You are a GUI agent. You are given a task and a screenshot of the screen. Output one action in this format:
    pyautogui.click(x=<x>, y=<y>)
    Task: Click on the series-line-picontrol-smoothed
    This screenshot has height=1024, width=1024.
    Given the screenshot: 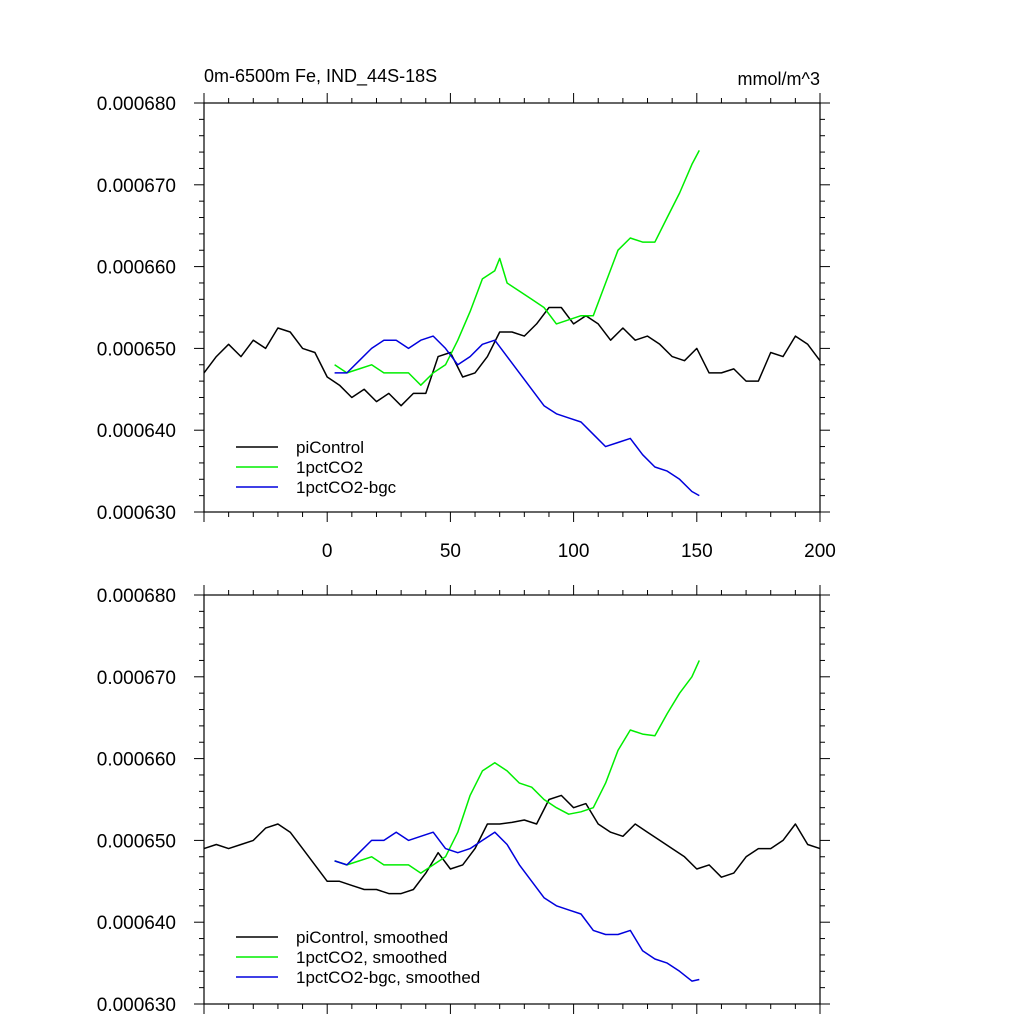 What is the action you would take?
    pyautogui.click(x=512, y=844)
    